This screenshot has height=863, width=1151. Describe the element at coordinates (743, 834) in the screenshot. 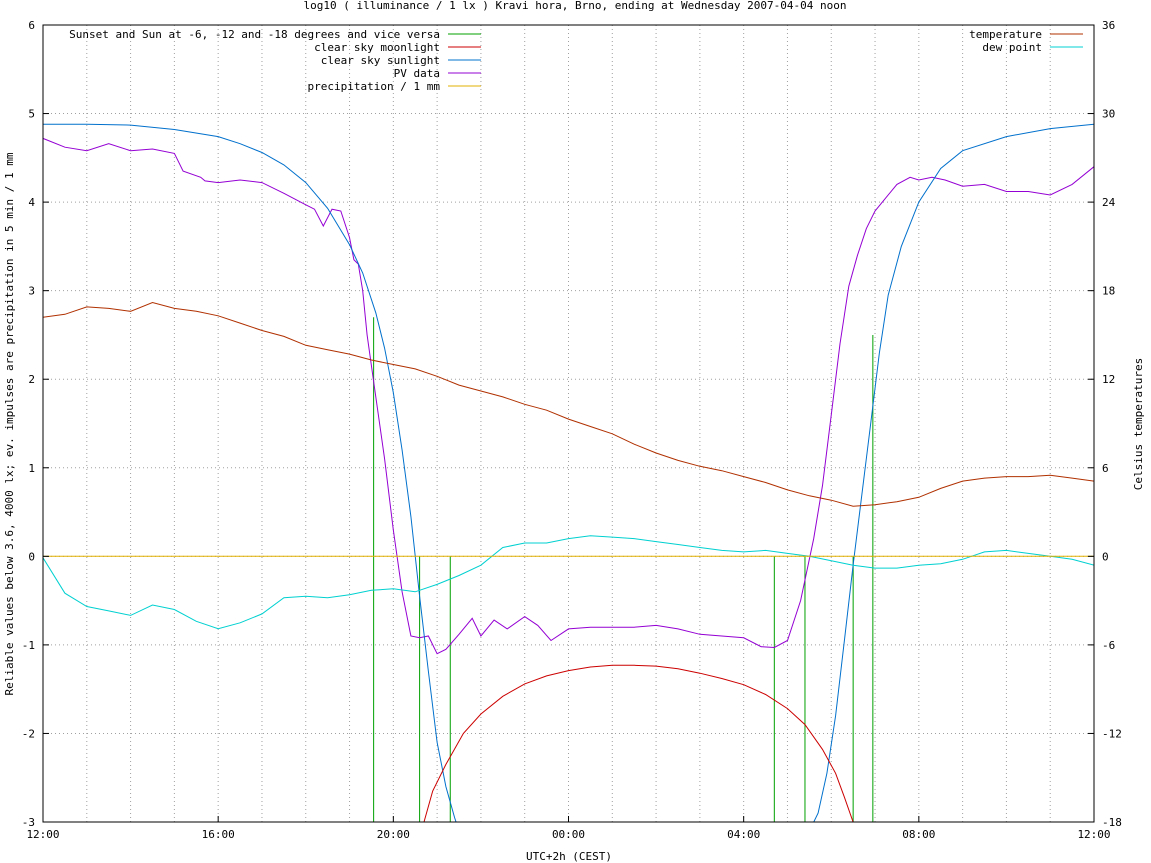

I see `x-tick-label: 04:00` at that location.